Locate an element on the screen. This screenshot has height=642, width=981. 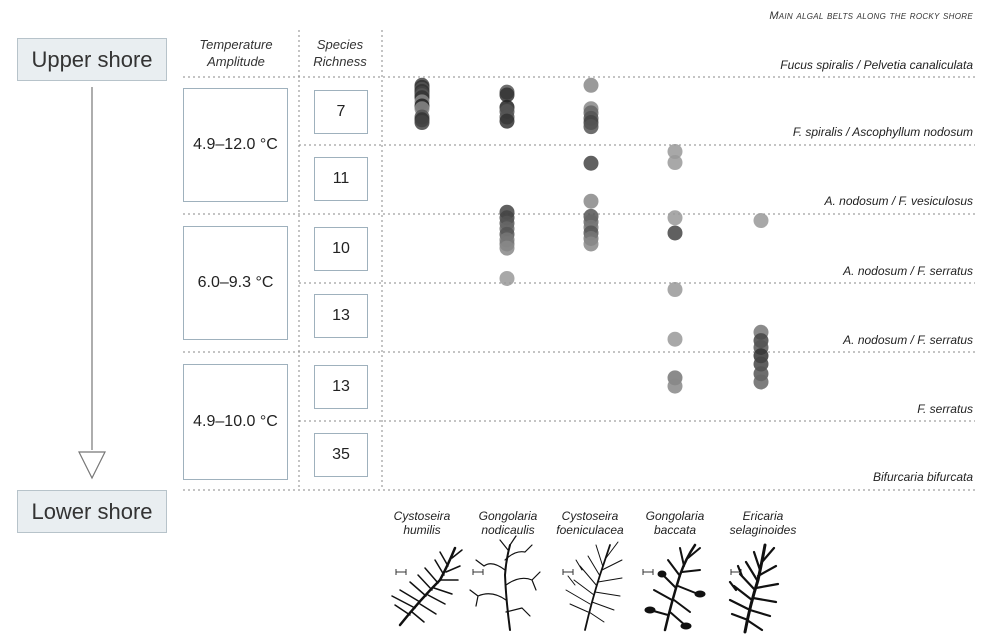
temperature-range-box: 6.0–9.3 °C is located at coordinates (235, 283).